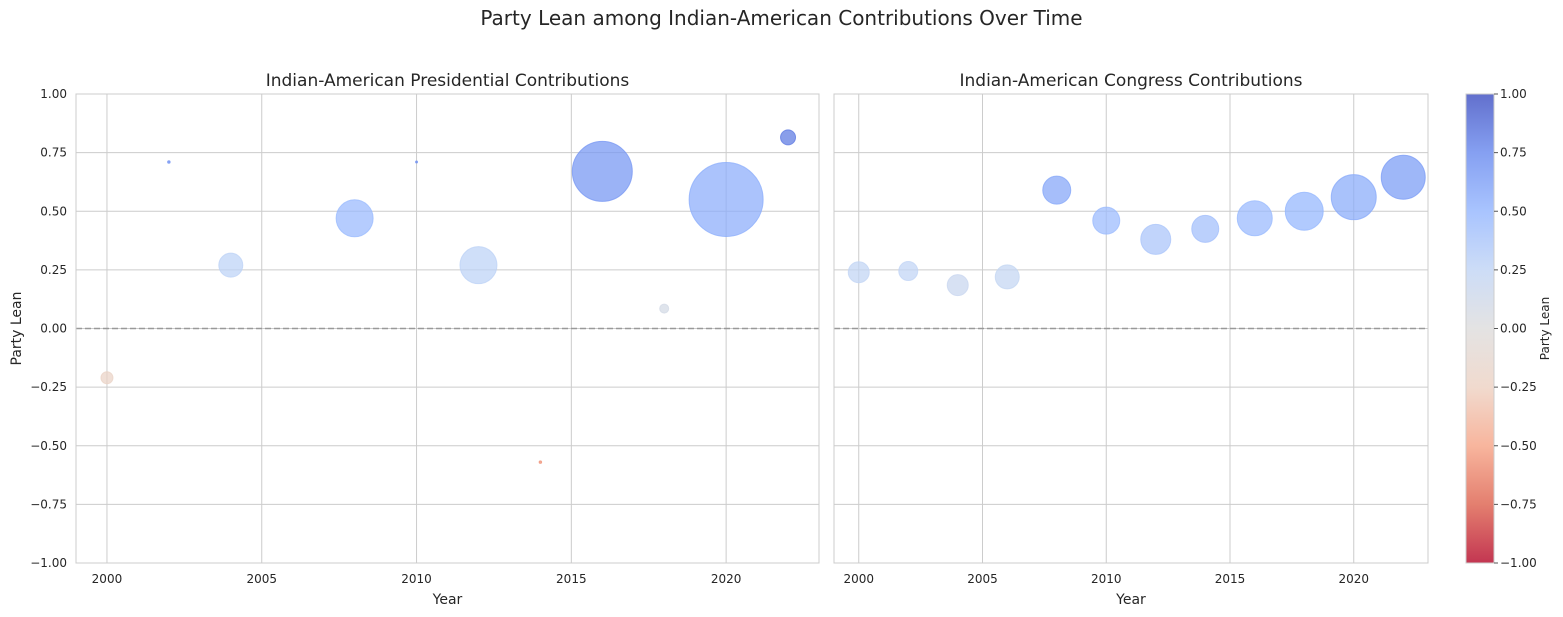 The height and width of the screenshot is (617, 1563). Describe the element at coordinates (1513, 211) in the screenshot. I see `colorbar-tick-label: 0.50` at that location.